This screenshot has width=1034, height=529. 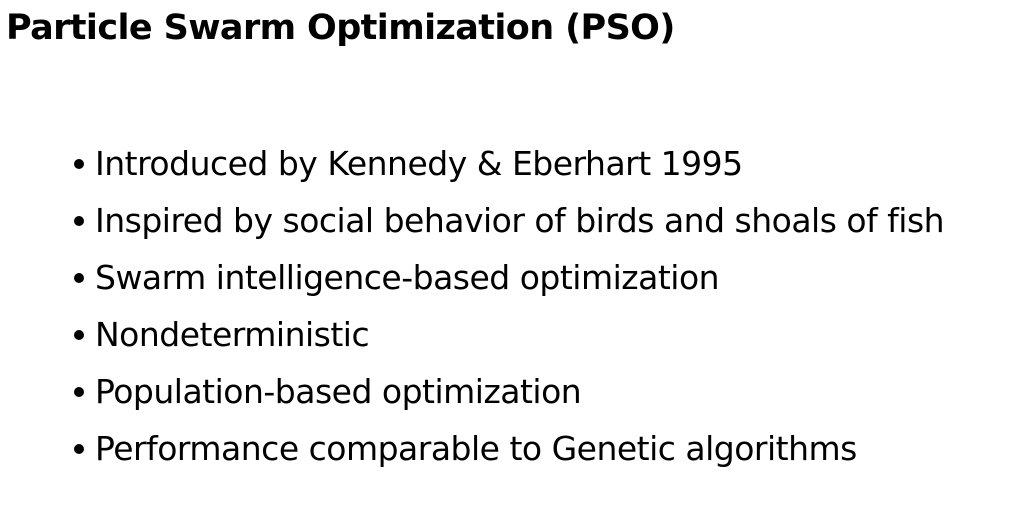 I want to click on bullet-item: Introduced by Kennedy & Eberhart 1995, so click(x=509, y=163).